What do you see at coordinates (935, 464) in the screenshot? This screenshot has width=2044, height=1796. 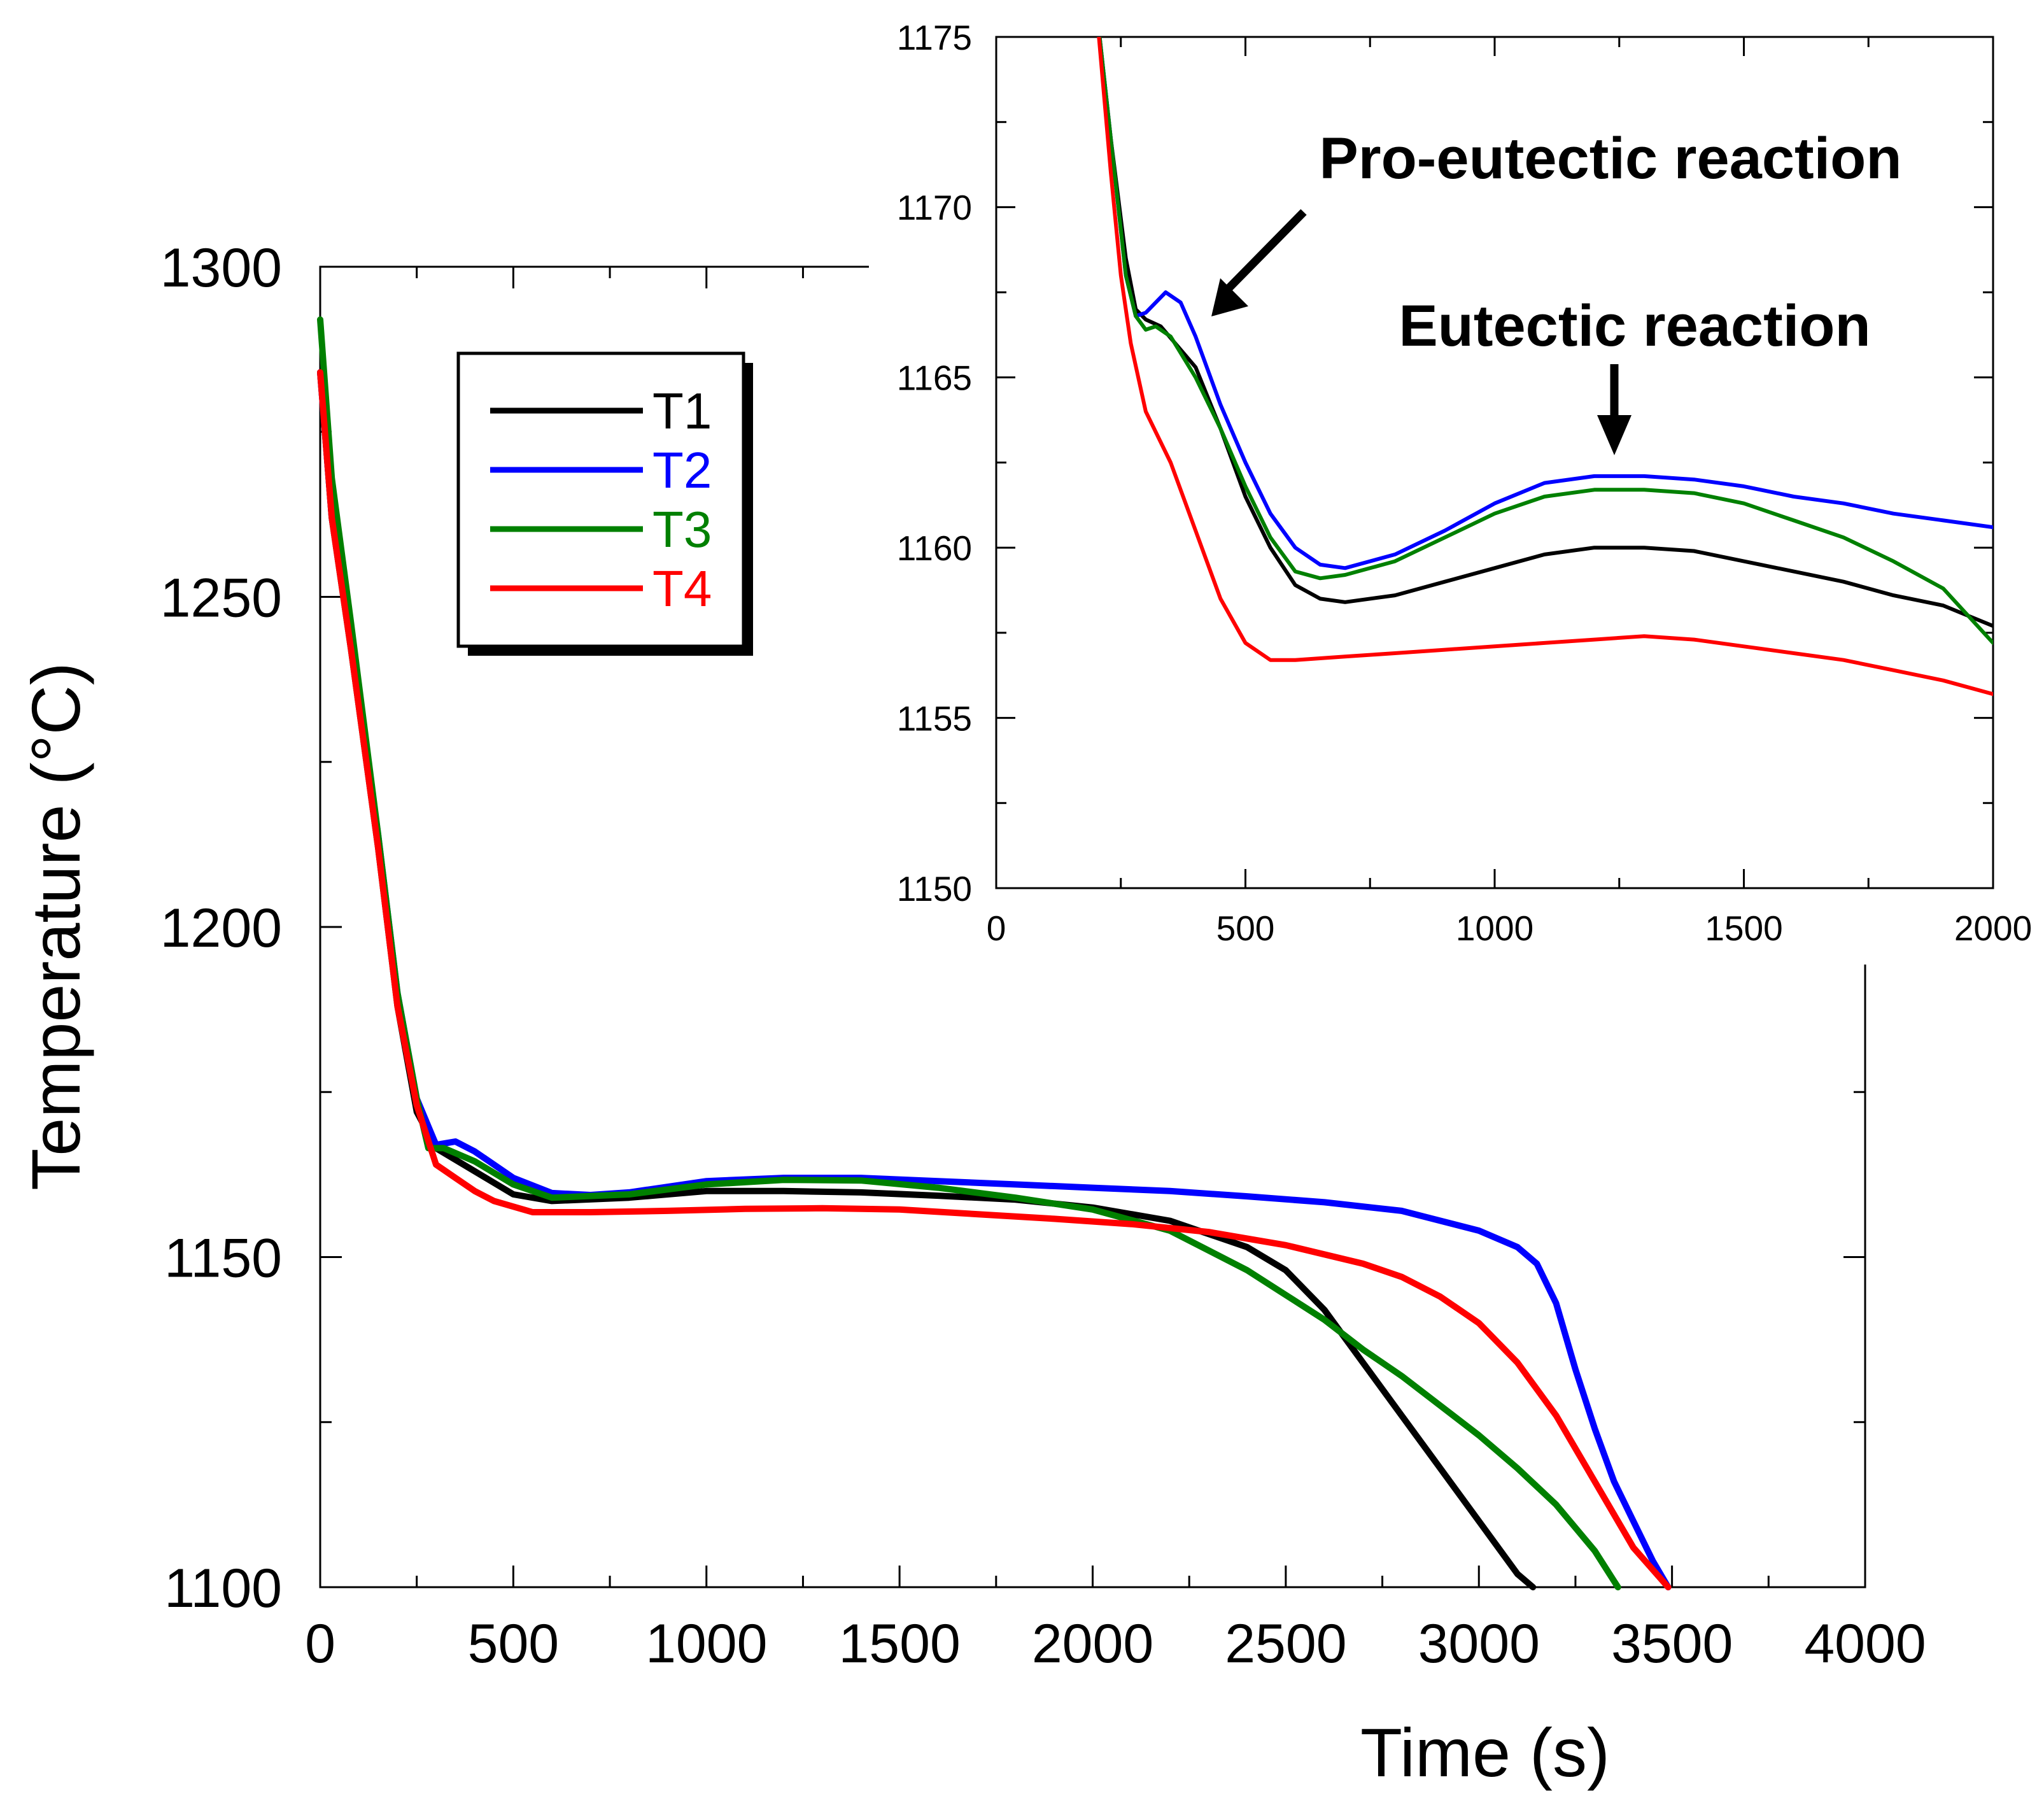 I see `inset-y-tick-labels: 1150 1155 1160 1165 1170 1175` at bounding box center [935, 464].